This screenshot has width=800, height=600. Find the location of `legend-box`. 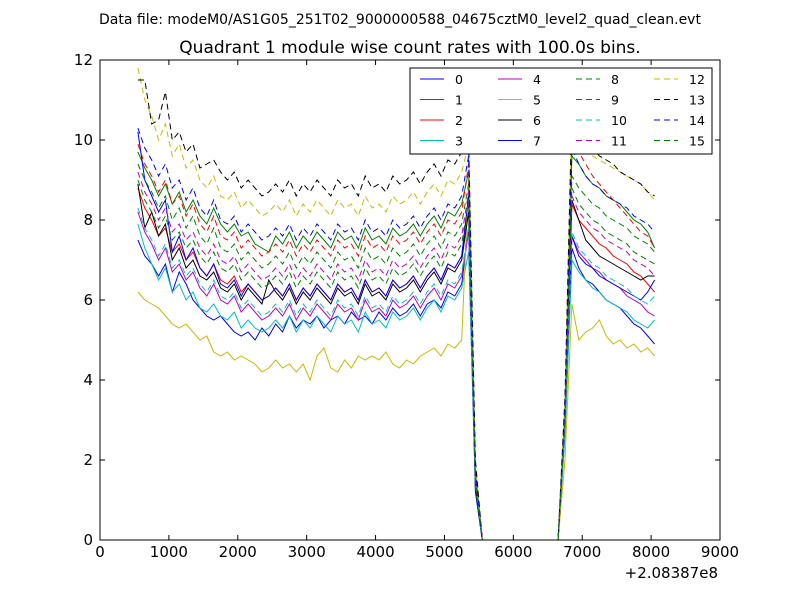

legend-box is located at coordinates (561, 111).